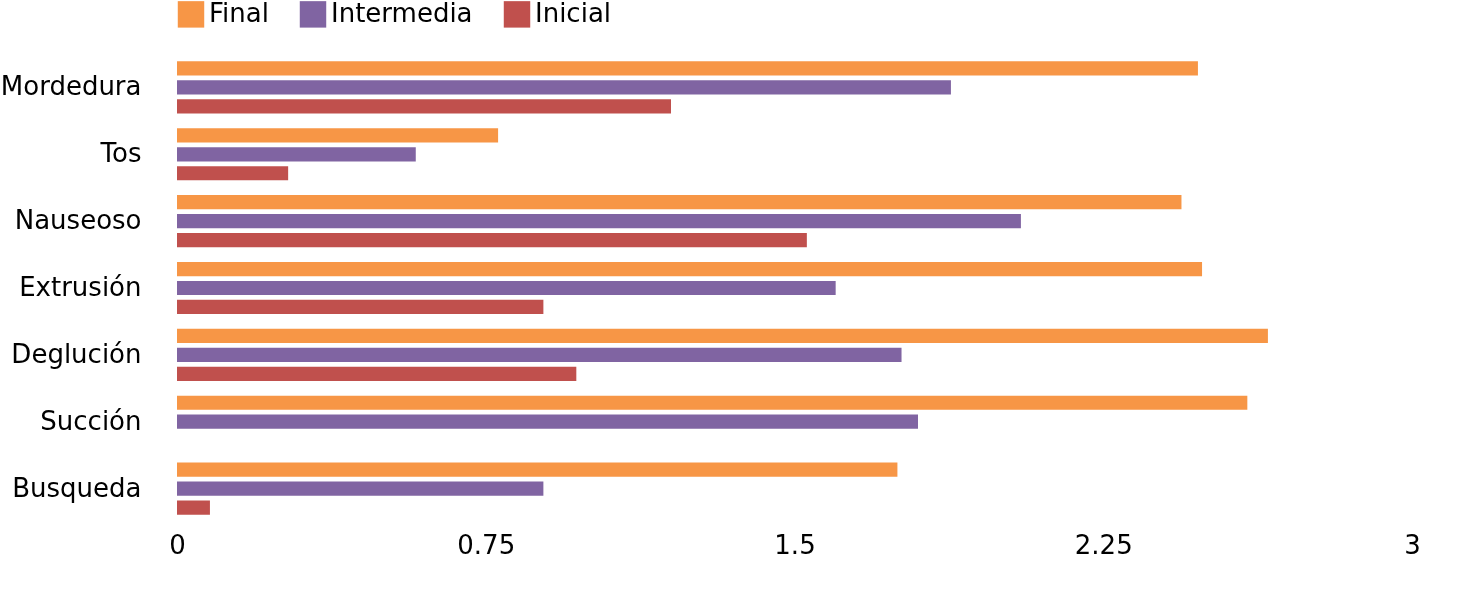  What do you see at coordinates (77, 487) in the screenshot?
I see `y-tick-label: Busqueda` at bounding box center [77, 487].